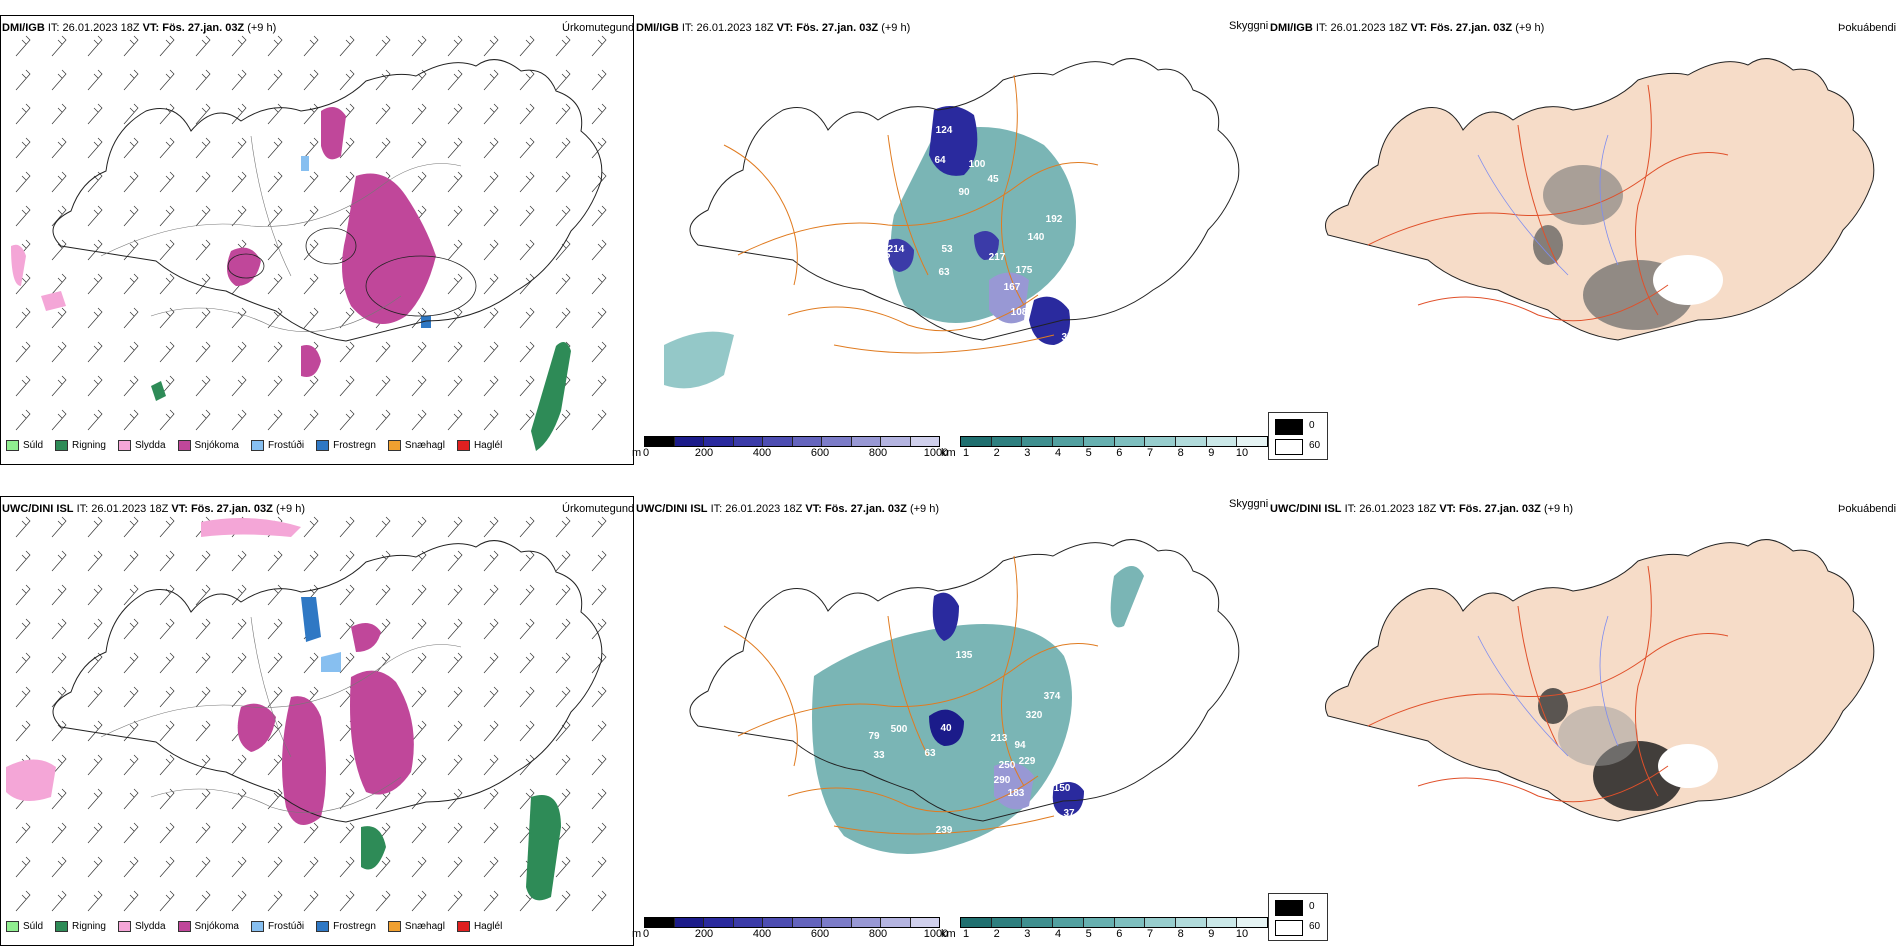 Image resolution: width=1900 pixels, height=950 pixels. Describe the element at coordinates (1298, 917) in the screenshot. I see `fog-legend-bottom: 0 60` at that location.